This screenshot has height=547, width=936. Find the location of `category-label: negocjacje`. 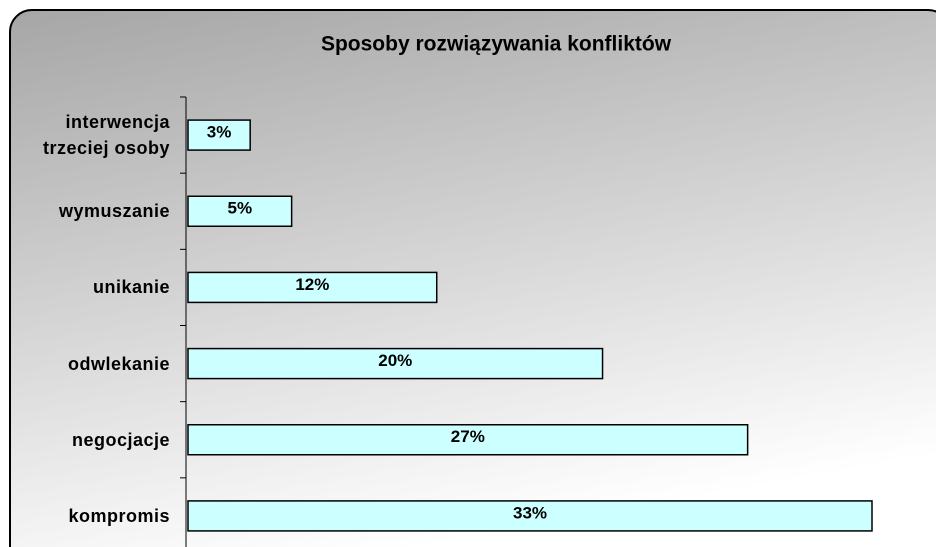

category-label: negocjacje is located at coordinates (120, 439).